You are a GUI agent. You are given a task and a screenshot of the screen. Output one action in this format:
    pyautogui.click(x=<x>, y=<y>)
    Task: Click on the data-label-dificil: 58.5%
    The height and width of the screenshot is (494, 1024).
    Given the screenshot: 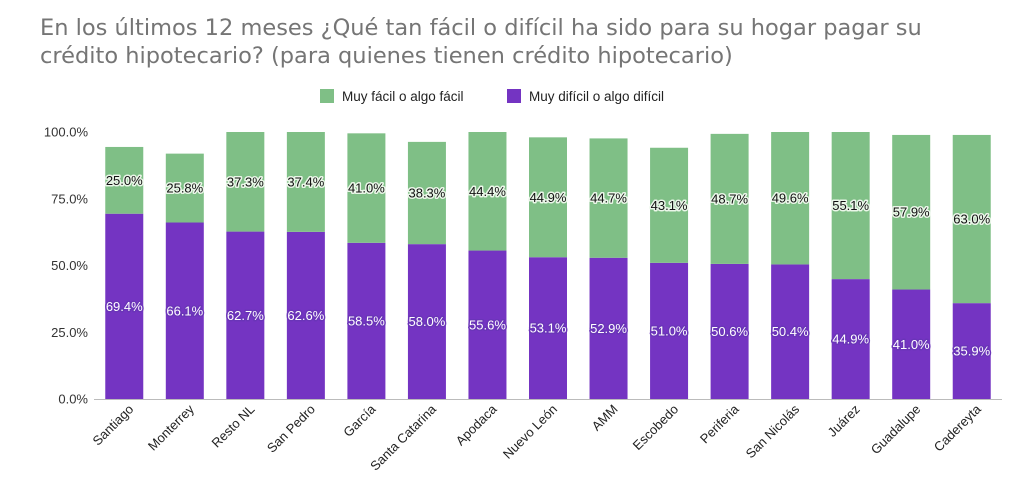 What is the action you would take?
    pyautogui.click(x=366, y=320)
    